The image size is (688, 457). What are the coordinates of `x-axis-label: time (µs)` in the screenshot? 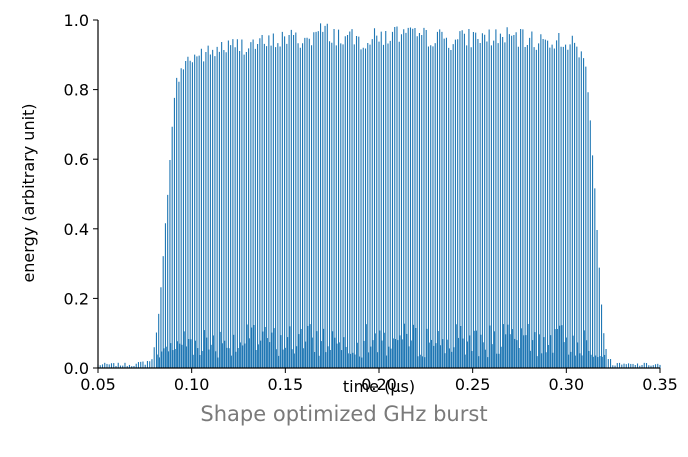 It's located at (379, 386).